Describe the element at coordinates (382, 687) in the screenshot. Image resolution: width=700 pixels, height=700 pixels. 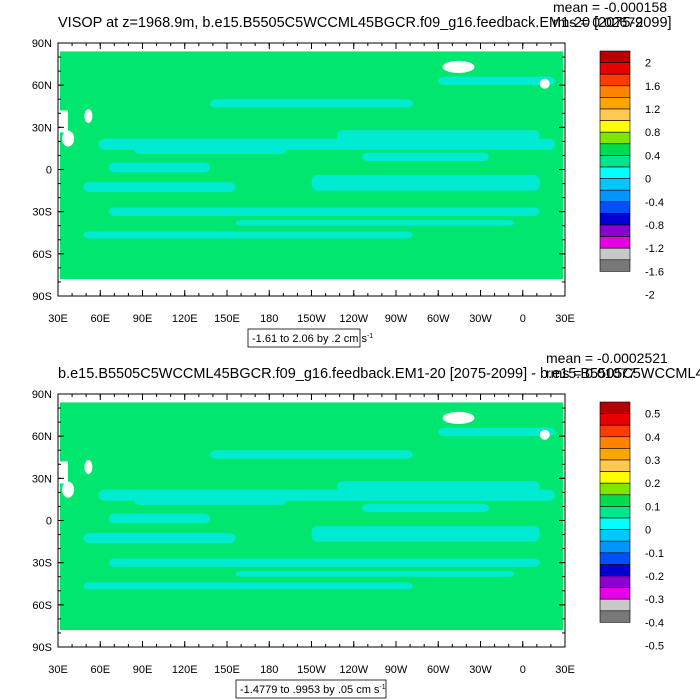
I see `panel-2-range-unit: -1` at that location.